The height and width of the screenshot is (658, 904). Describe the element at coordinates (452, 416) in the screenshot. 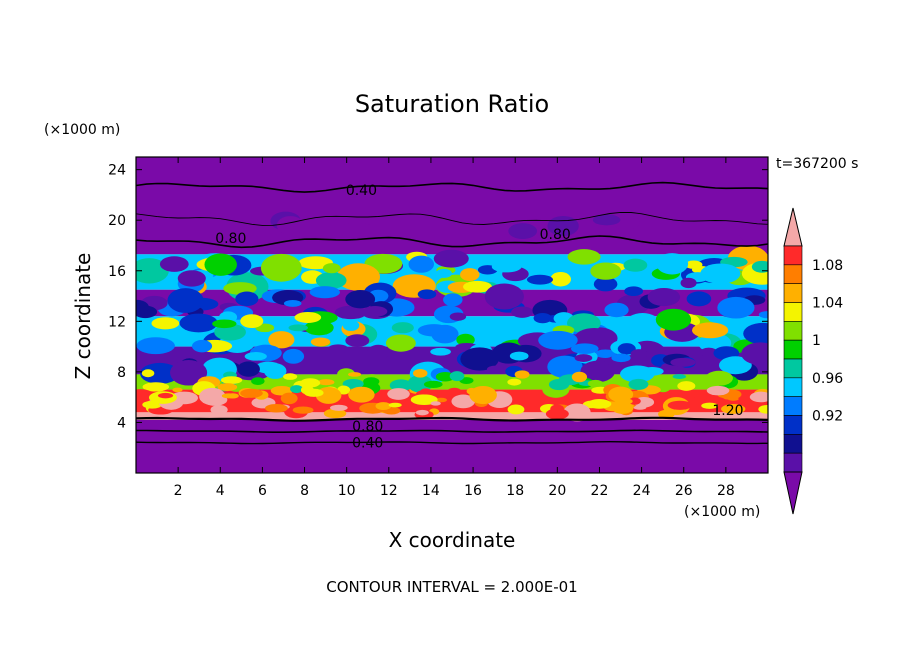

I see `field-band` at that location.